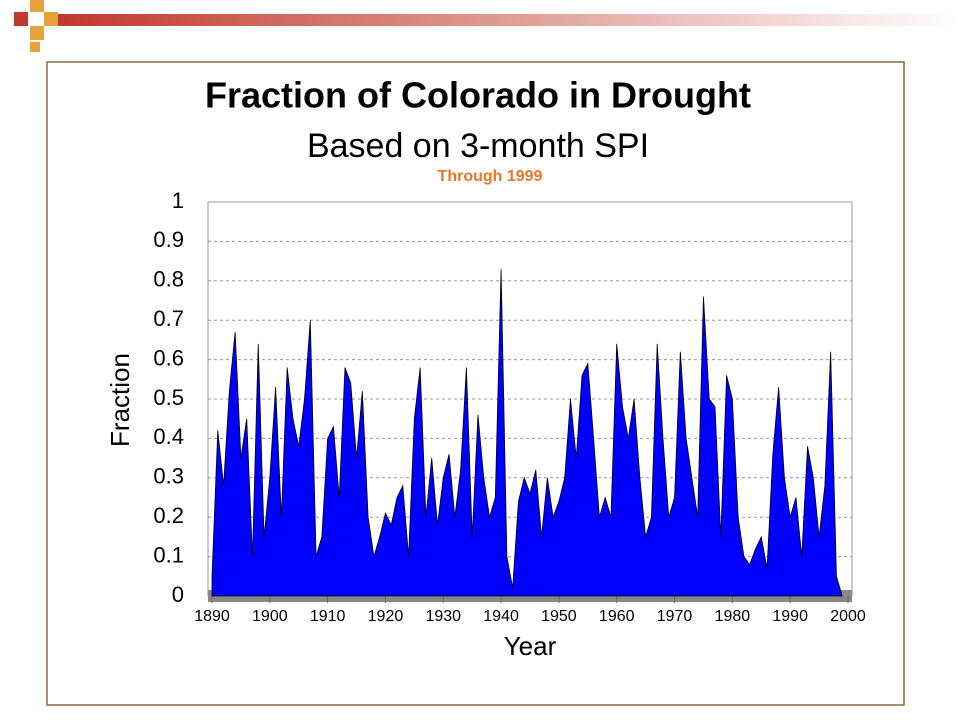 This screenshot has width=960, height=720. I want to click on x-axis-label: Year, so click(530, 646).